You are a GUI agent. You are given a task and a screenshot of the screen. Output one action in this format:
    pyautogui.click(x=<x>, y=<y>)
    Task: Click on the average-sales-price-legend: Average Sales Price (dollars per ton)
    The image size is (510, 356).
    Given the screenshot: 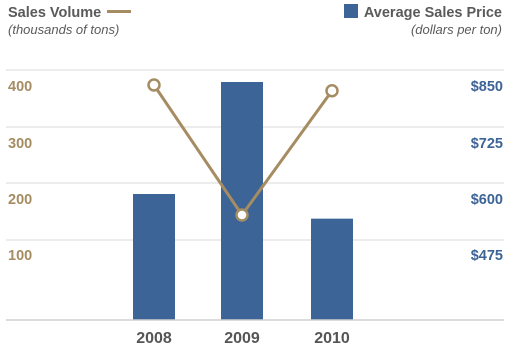 What is the action you would take?
    pyautogui.click(x=422, y=20)
    